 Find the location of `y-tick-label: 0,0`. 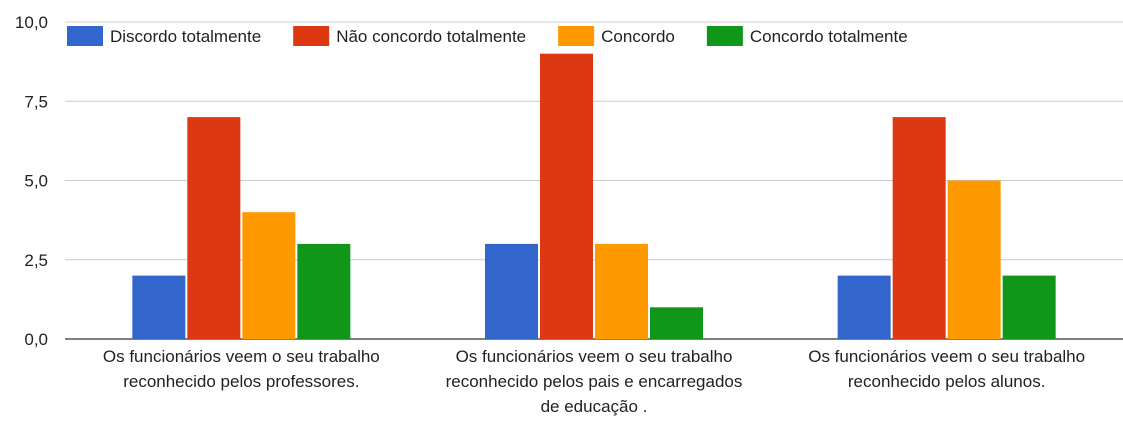

y-tick-label: 0,0 is located at coordinates (36, 339).